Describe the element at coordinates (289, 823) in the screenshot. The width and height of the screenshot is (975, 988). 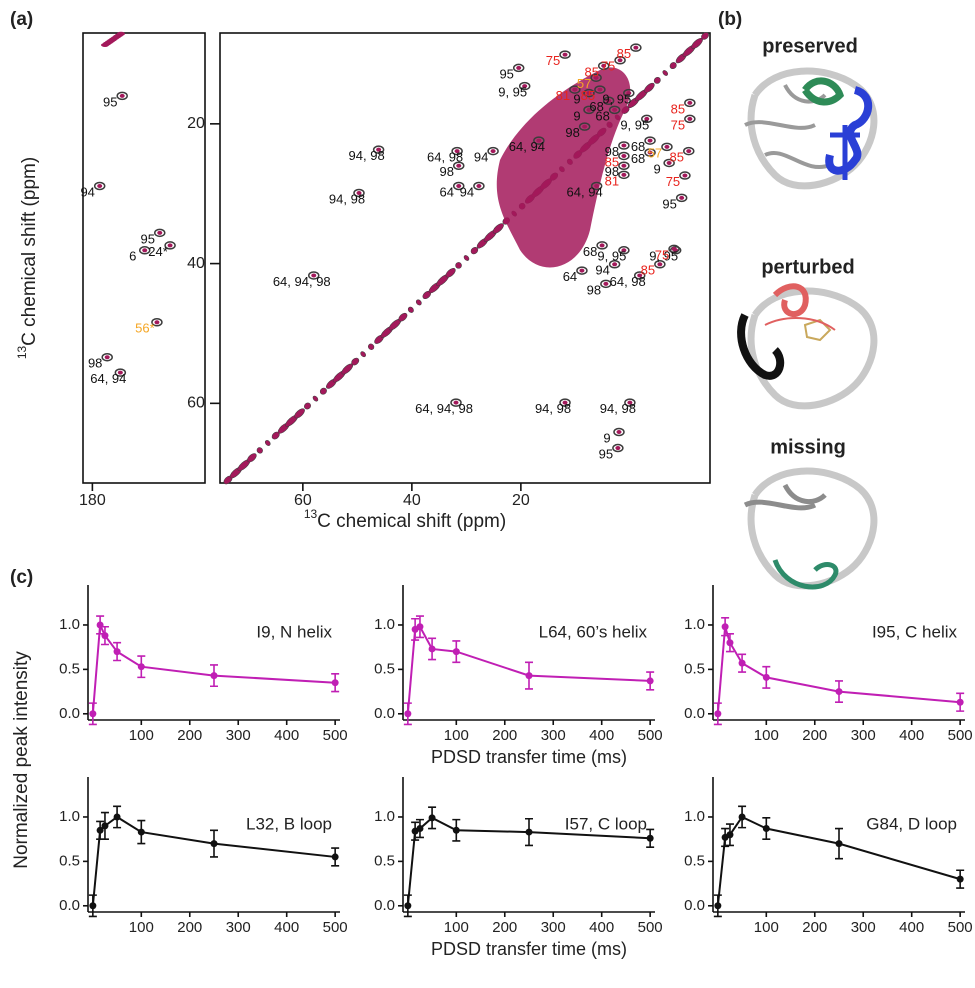
I see `chart-title: L32, B loop` at that location.